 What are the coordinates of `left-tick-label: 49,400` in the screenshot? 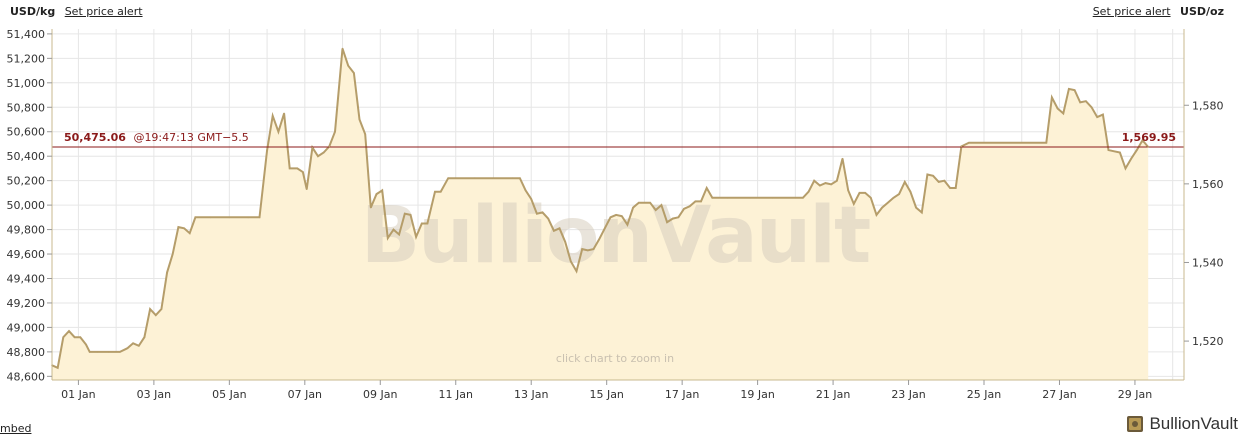 It's located at (26, 278).